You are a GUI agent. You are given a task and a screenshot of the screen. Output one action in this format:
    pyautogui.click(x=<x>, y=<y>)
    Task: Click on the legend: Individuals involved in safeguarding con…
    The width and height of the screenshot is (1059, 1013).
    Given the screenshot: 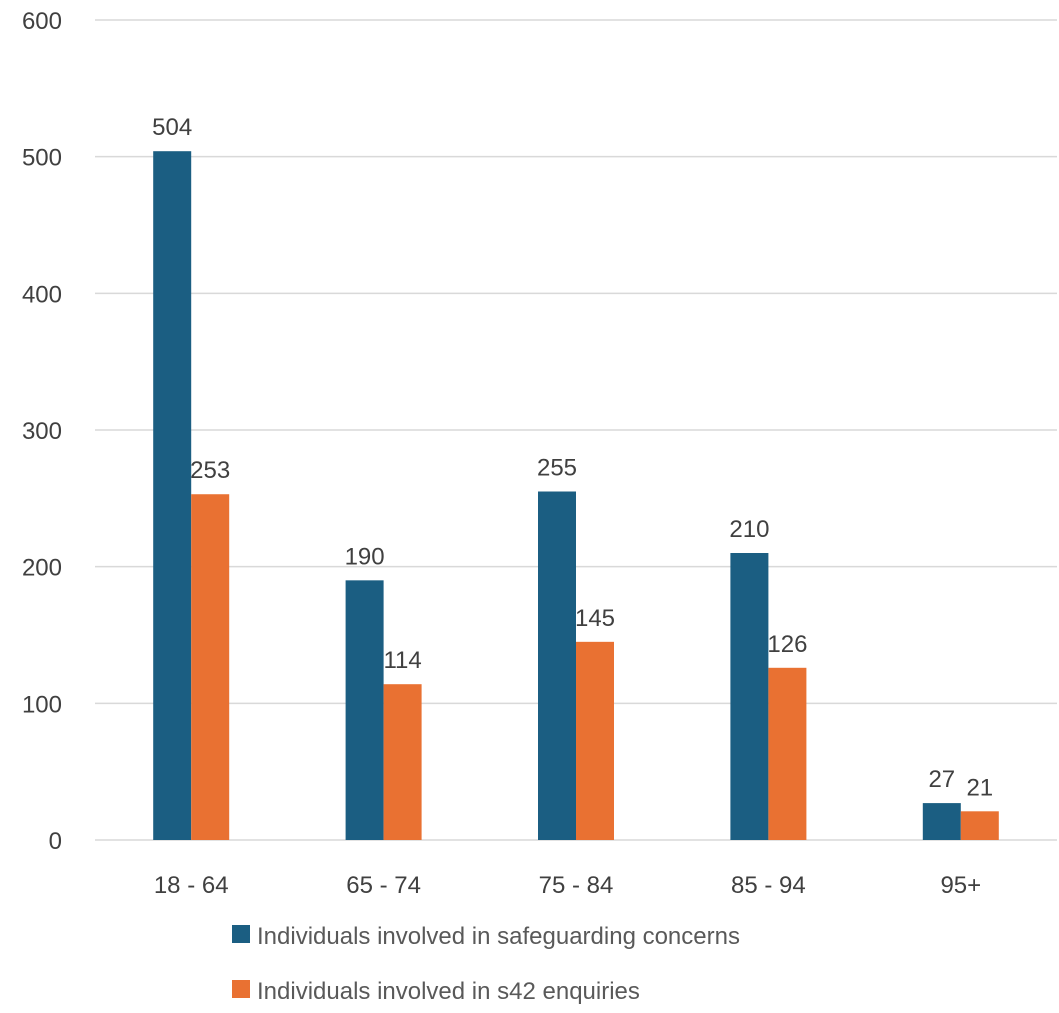 What is the action you would take?
    pyautogui.click(x=486, y=964)
    